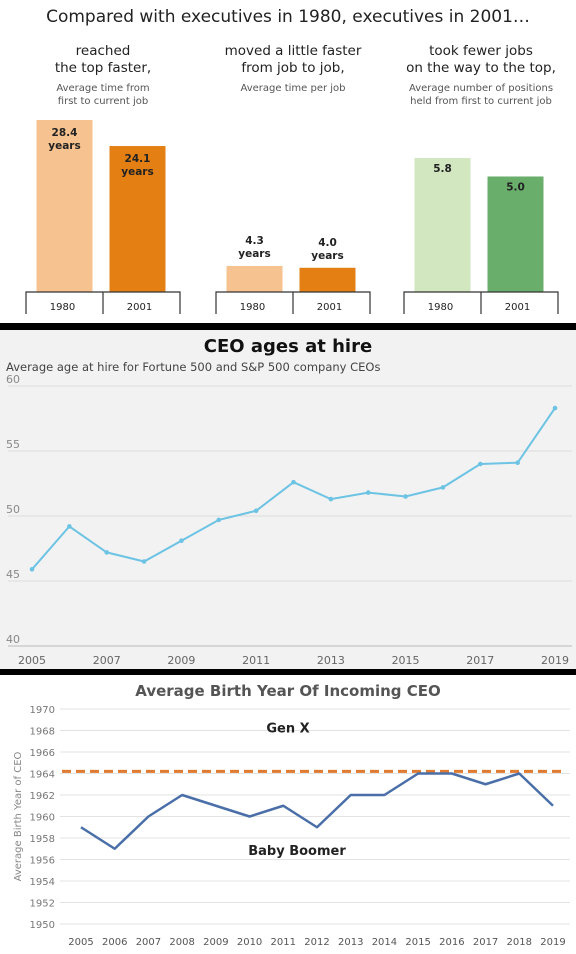 Image resolution: width=576 pixels, height=954 pixels. Describe the element at coordinates (13, 444) in the screenshot. I see `y-tick-label: 55` at that location.